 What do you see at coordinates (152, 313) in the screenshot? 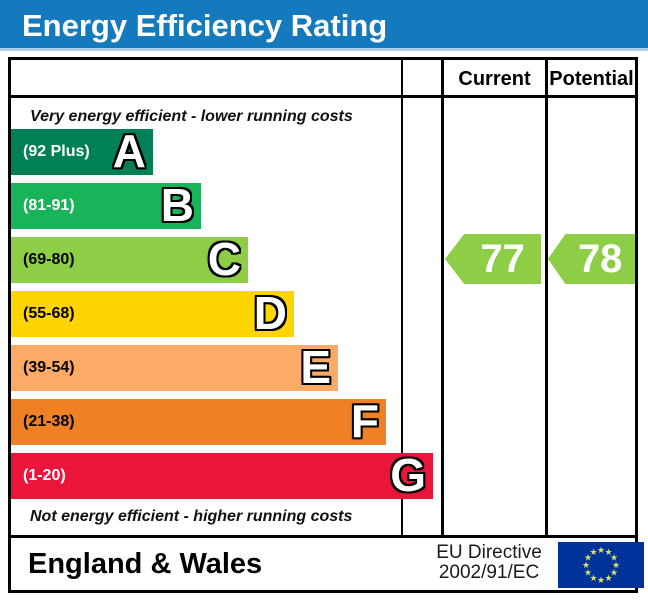
I see `band-d: (55-68) D` at bounding box center [152, 313].